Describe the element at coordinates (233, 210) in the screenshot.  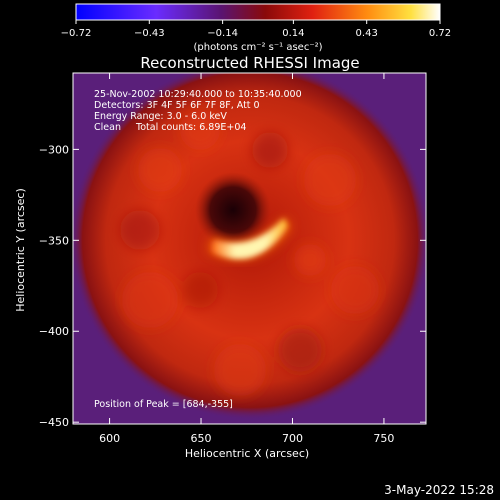
I see `dark-center` at that location.